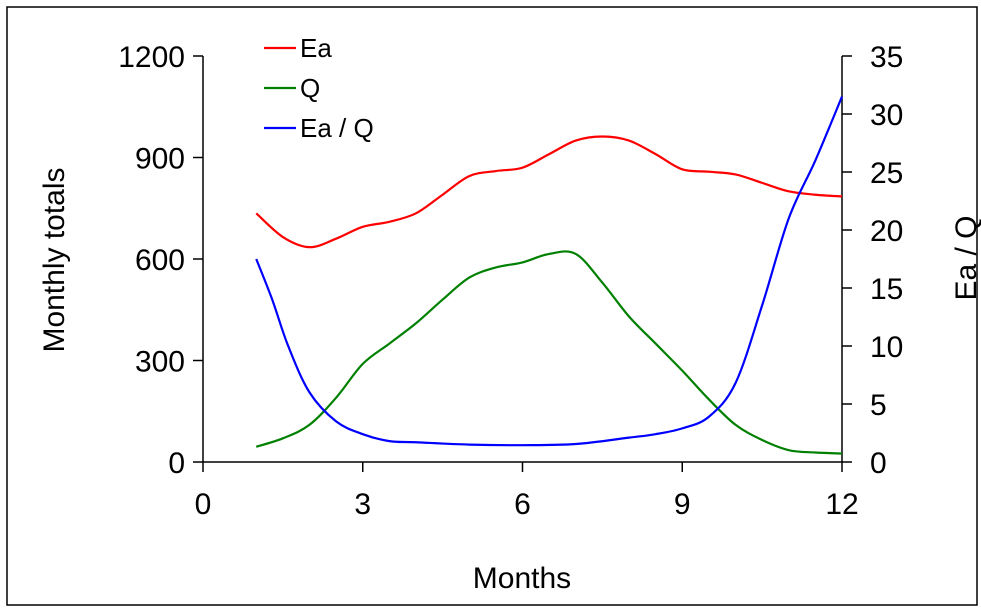  Describe the element at coordinates (682, 504) in the screenshot. I see `x-tick-label: 9` at that location.